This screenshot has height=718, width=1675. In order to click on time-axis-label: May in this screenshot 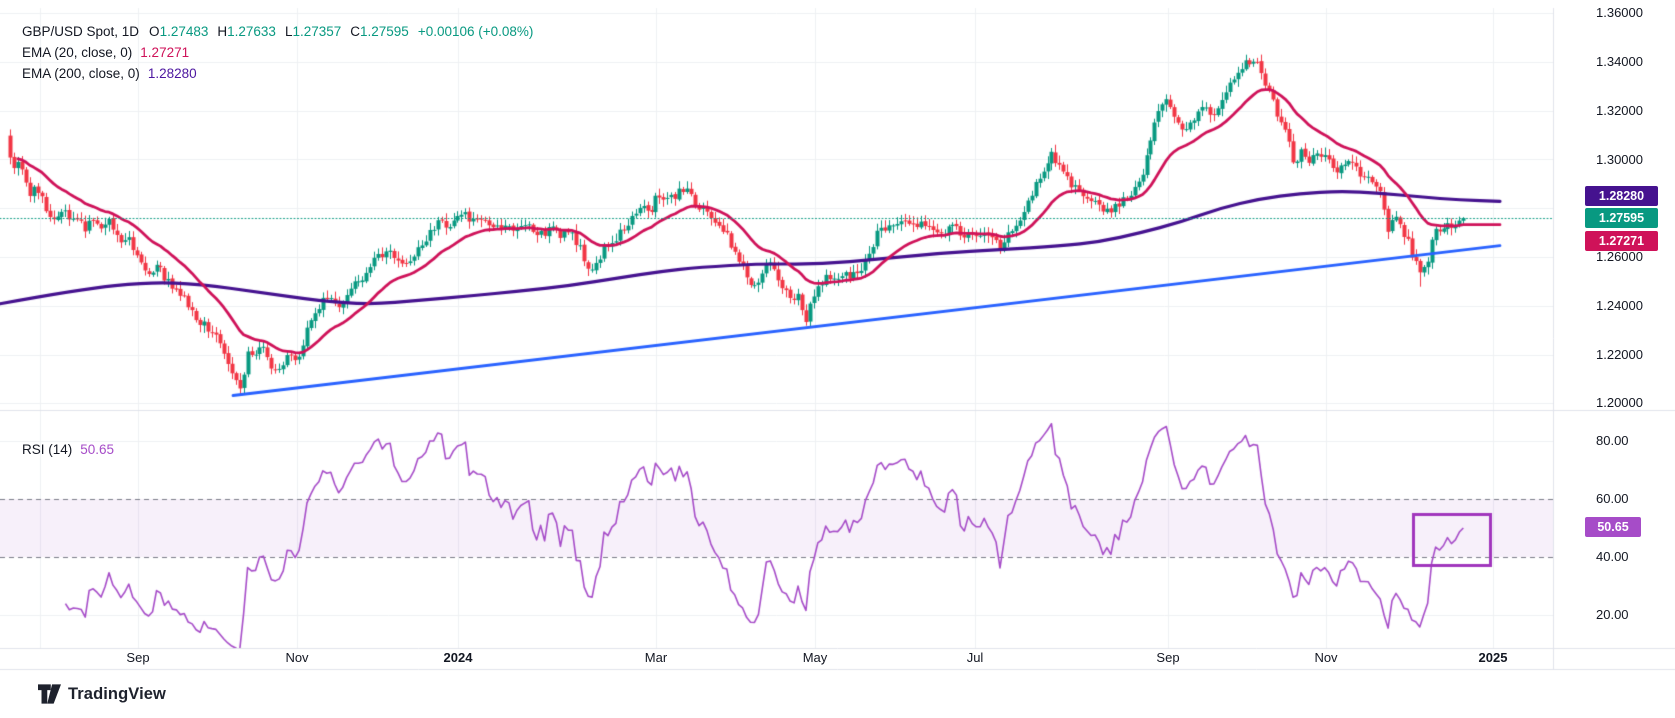, I will do `click(815, 657)`.